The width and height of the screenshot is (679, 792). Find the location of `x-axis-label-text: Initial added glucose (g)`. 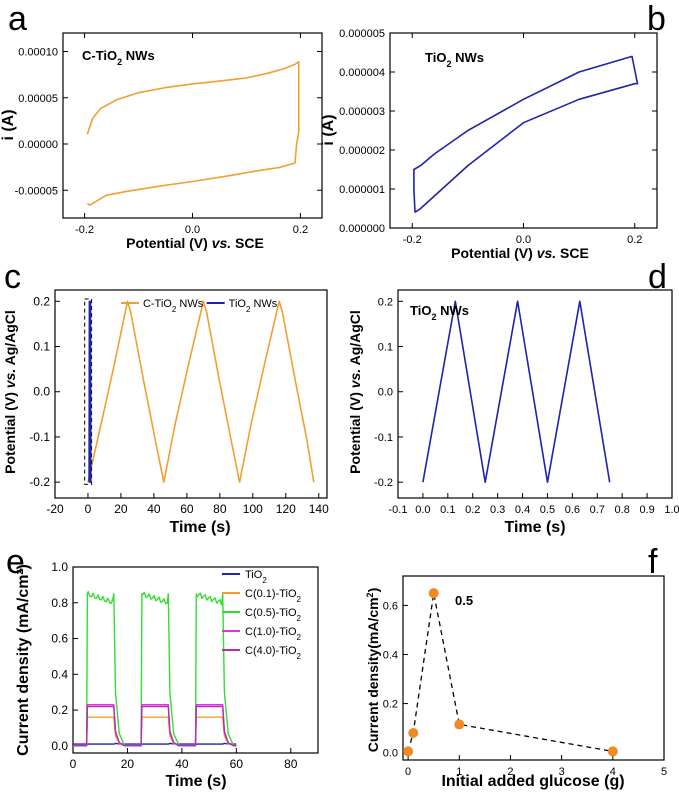

x-axis-label-text: Initial added glucose (g) is located at coordinates (532, 781).